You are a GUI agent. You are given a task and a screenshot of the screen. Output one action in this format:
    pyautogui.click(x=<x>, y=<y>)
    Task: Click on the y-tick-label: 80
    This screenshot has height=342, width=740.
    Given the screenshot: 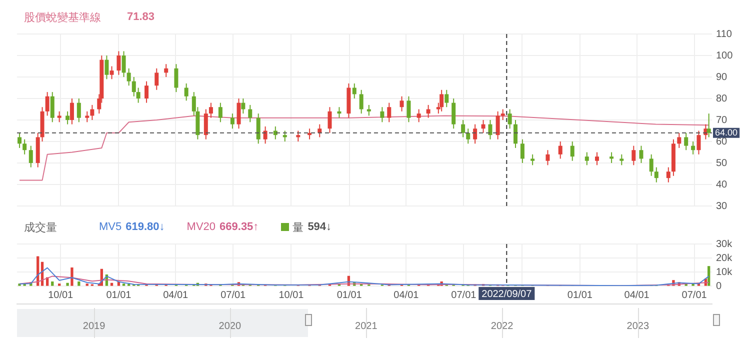 What is the action you would take?
    pyautogui.click(x=722, y=98)
    